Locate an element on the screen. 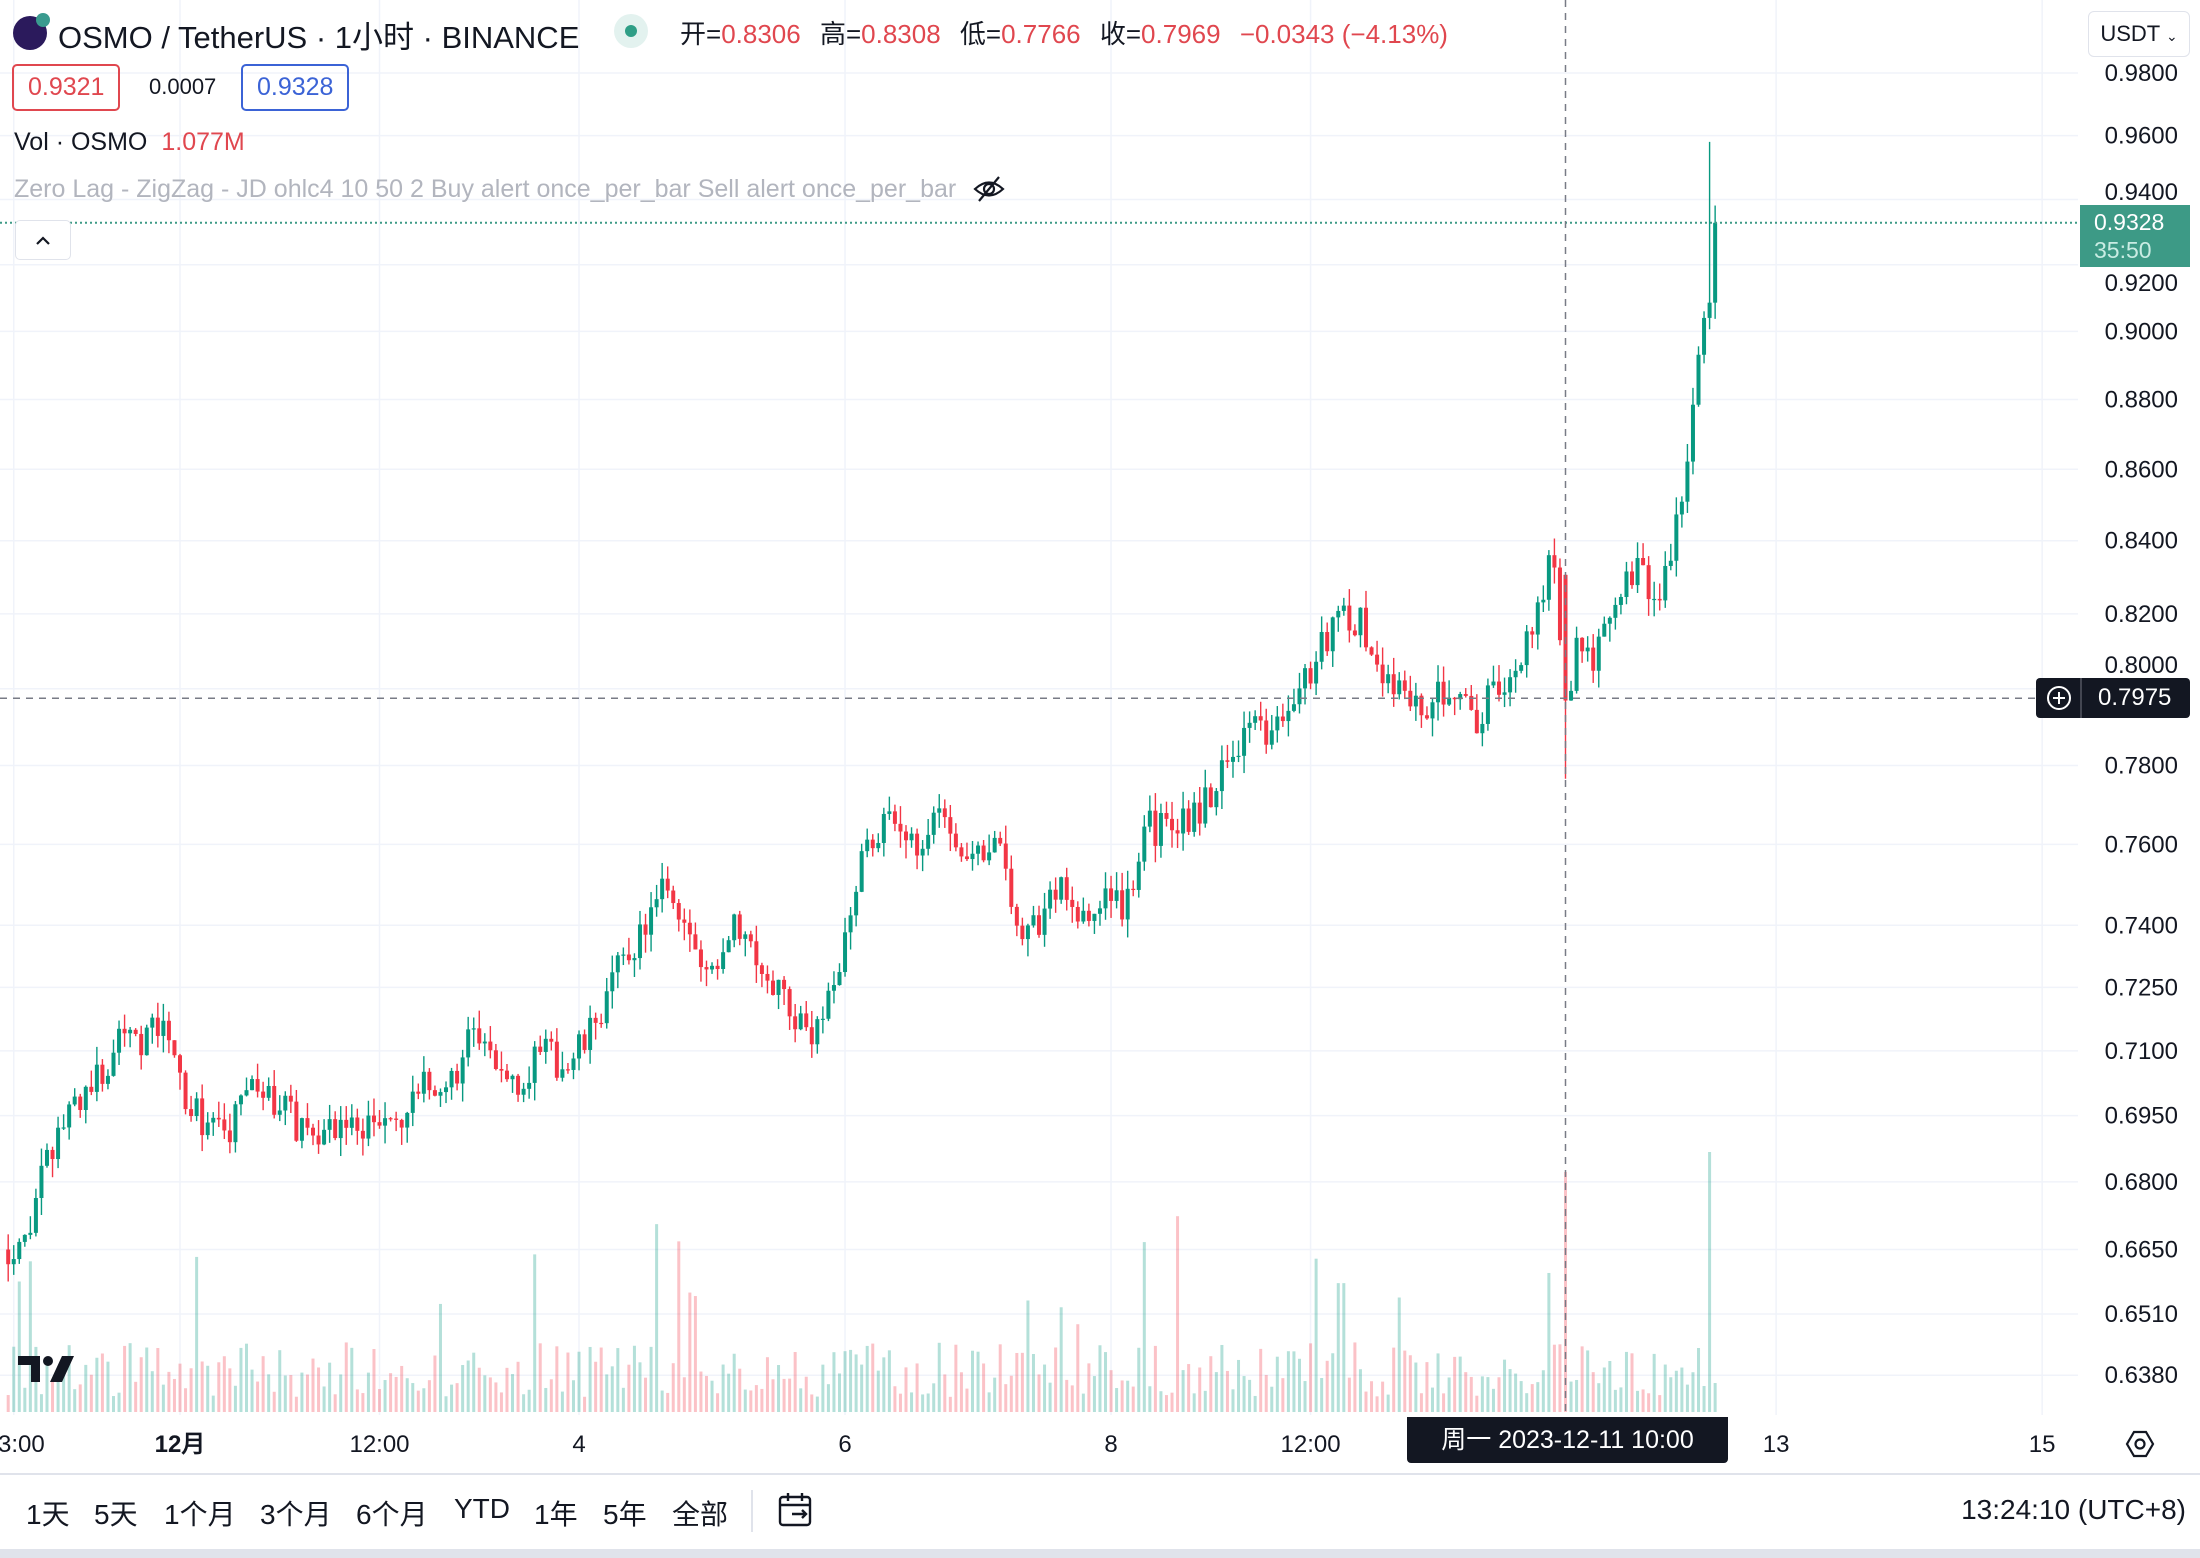 The height and width of the screenshot is (1558, 2200). timeframe-button-4: 6个月 is located at coordinates (392, 1514).